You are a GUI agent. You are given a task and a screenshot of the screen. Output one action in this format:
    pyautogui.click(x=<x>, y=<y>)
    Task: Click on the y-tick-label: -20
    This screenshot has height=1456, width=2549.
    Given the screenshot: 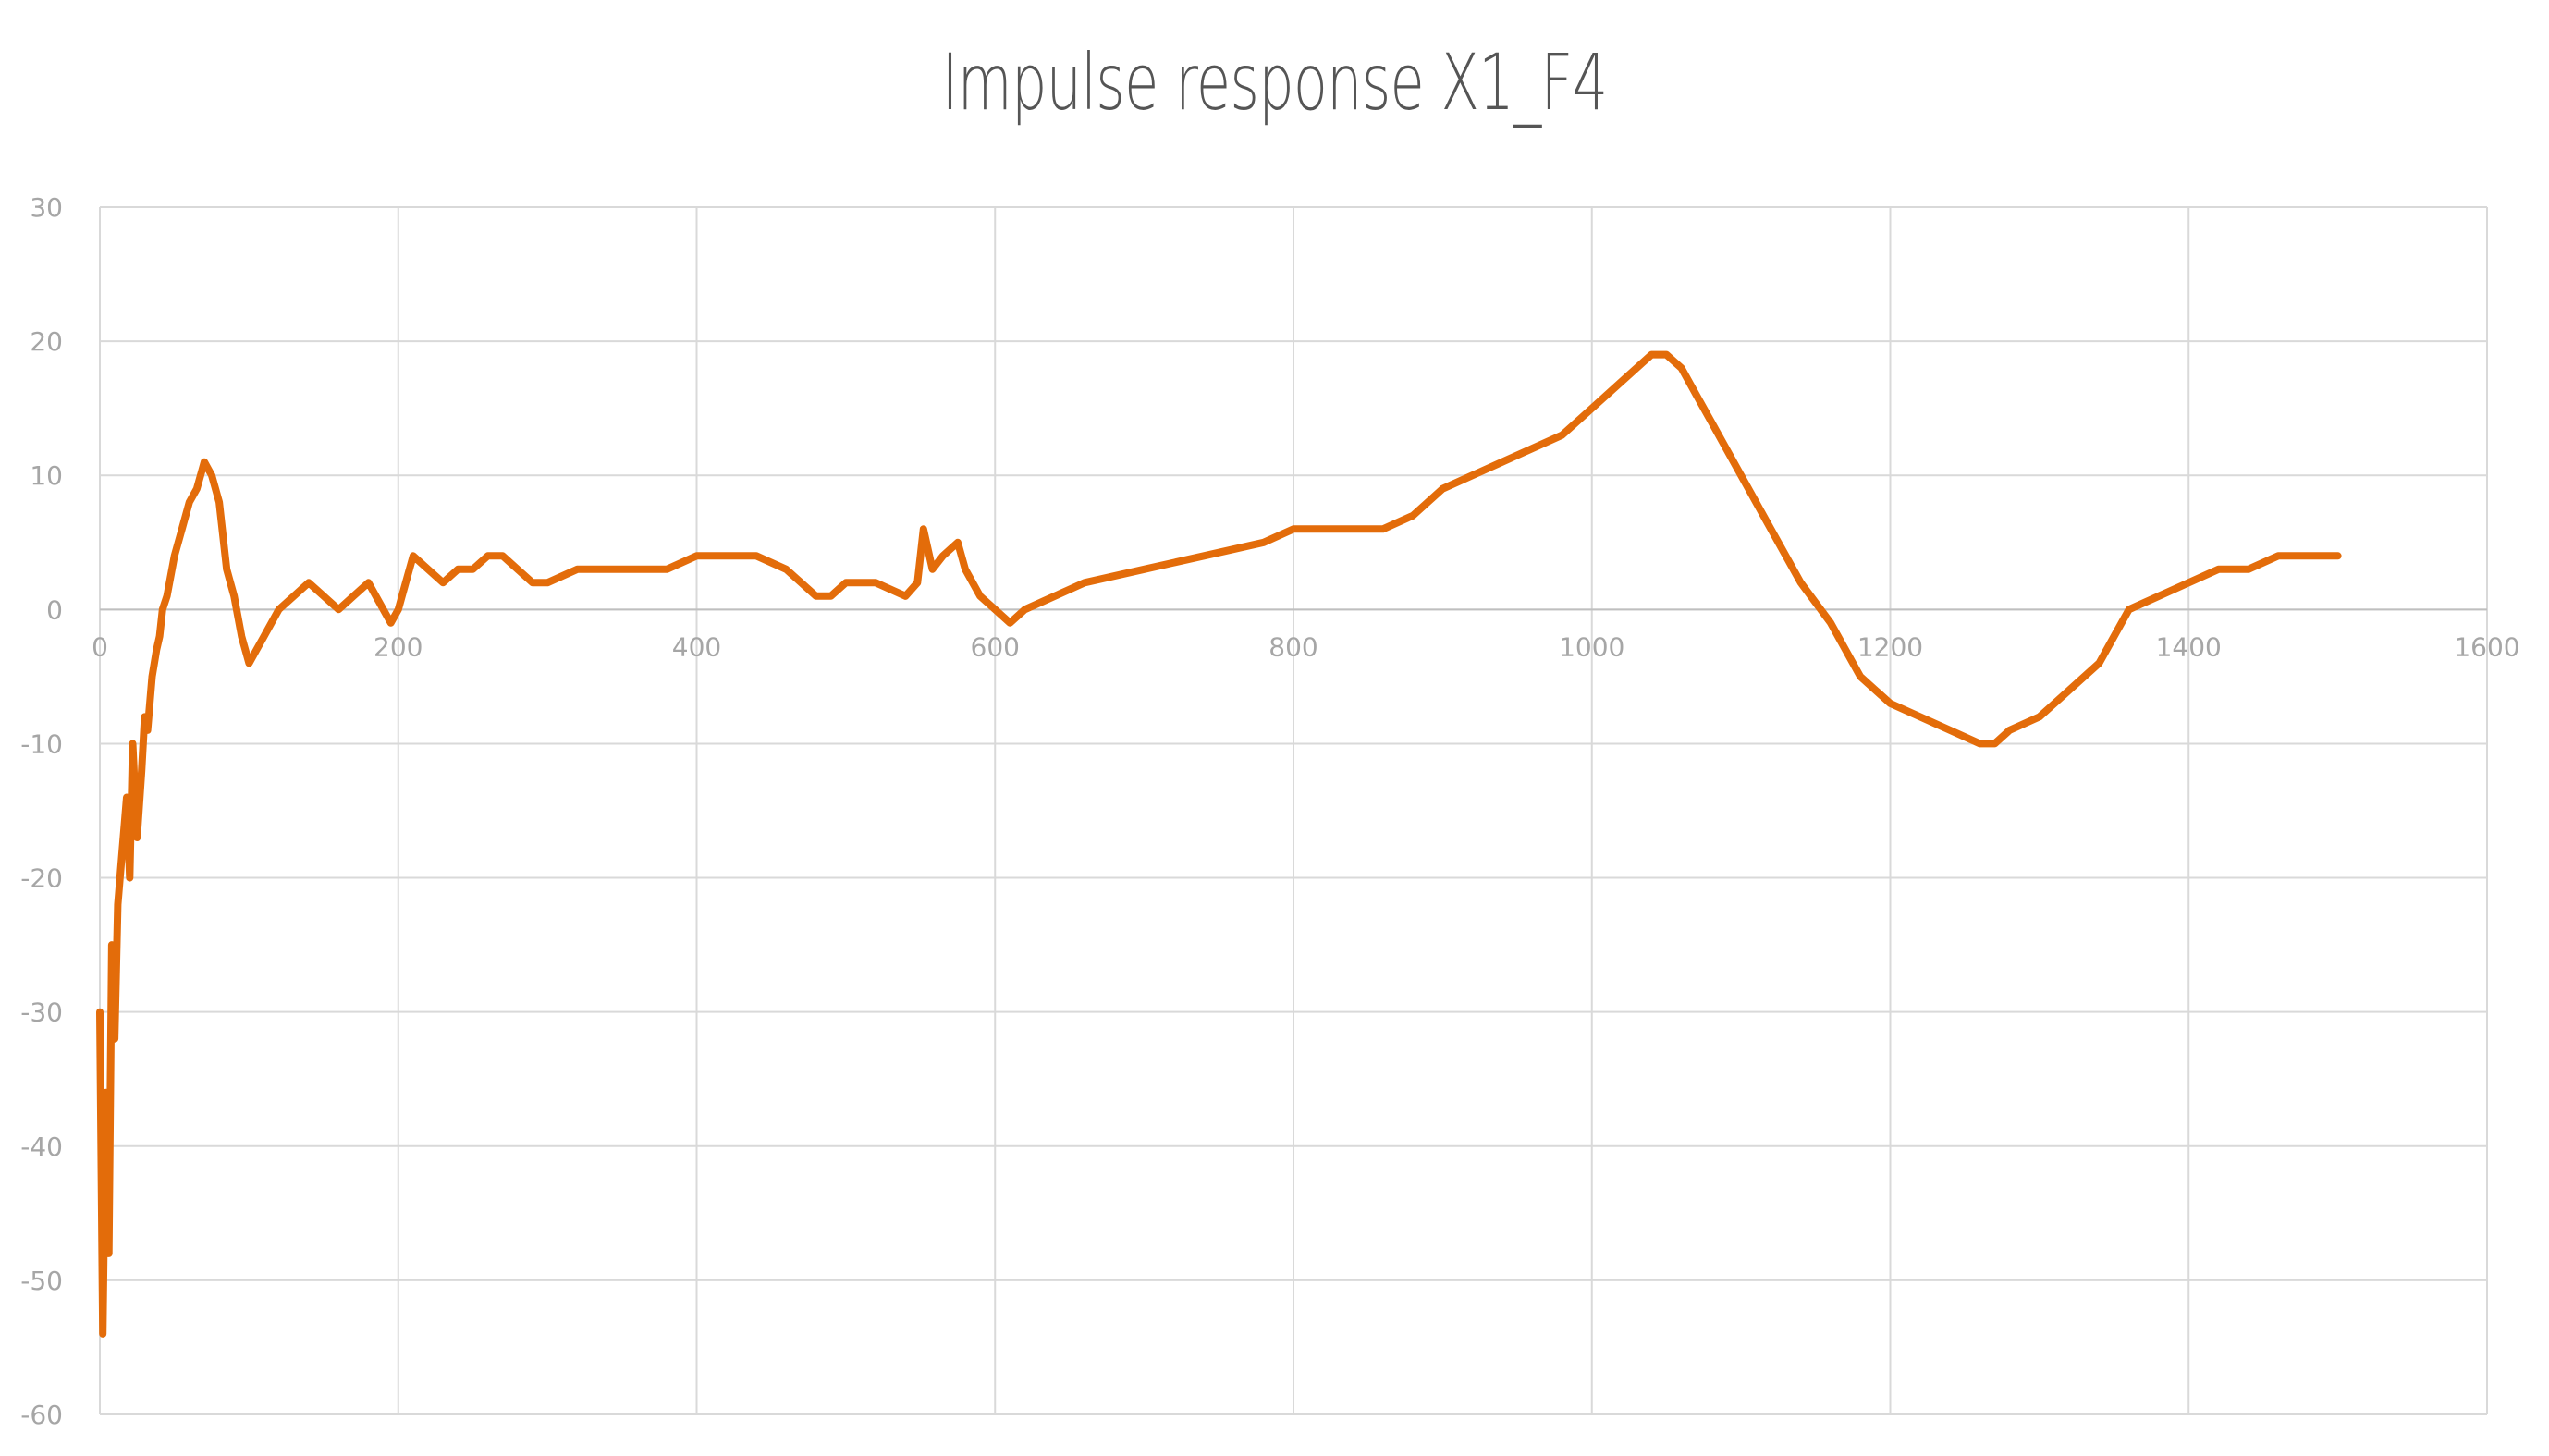 What is the action you would take?
    pyautogui.click(x=41, y=878)
    